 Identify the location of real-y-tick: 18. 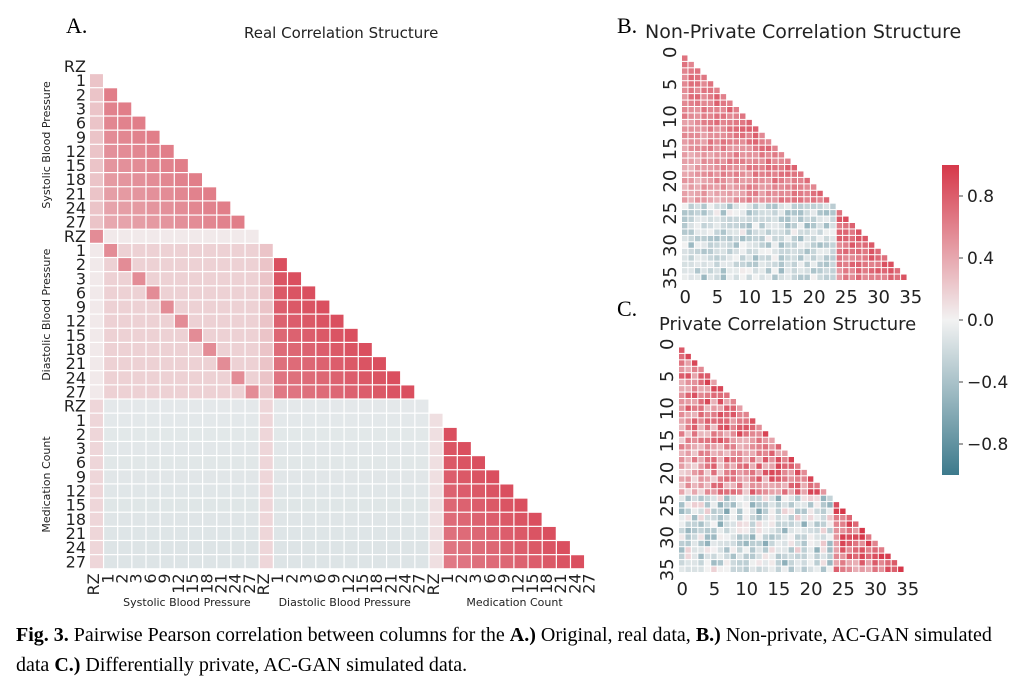
(76, 519).